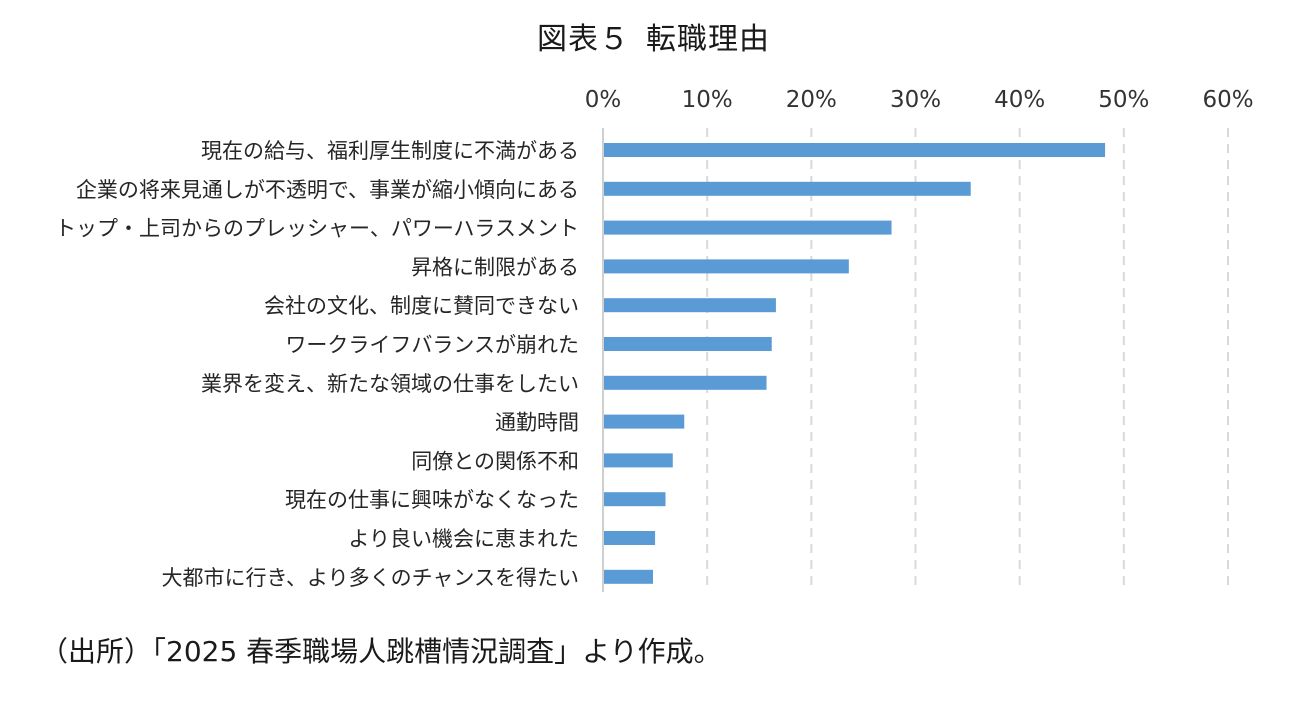 This screenshot has width=1307, height=721. I want to click on x-tick-label: 0%, so click(603, 100).